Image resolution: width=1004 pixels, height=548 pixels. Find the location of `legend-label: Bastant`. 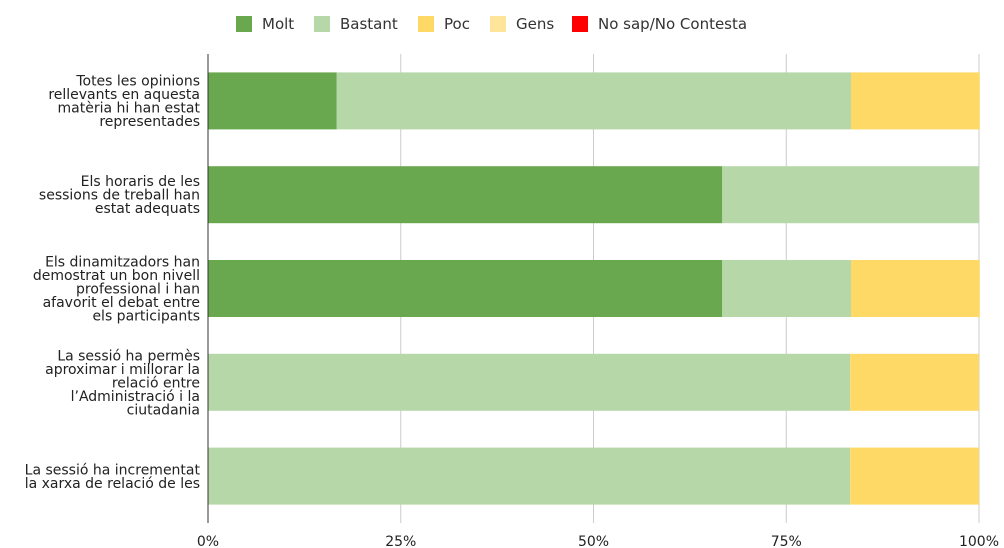

legend-label: Bastant is located at coordinates (369, 24).